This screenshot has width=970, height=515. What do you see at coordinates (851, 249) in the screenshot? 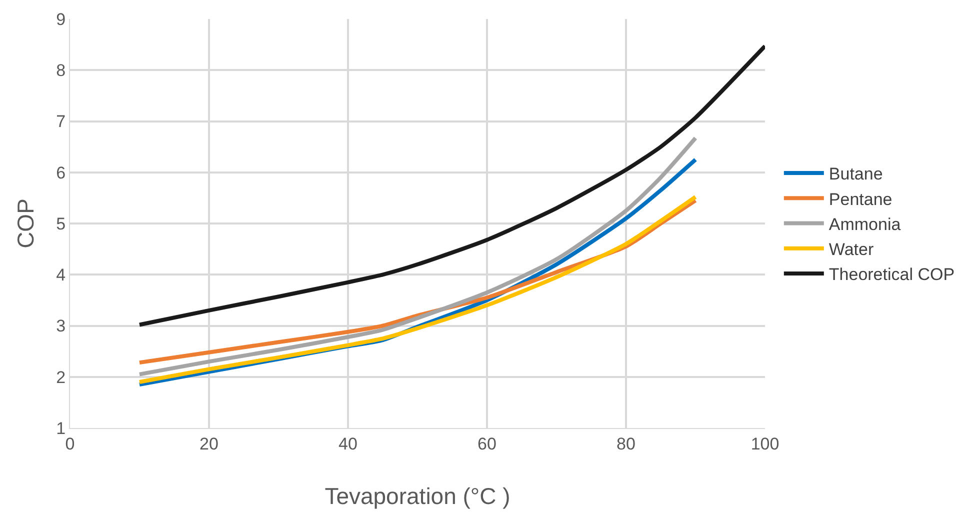
I see `legend-label: Water` at bounding box center [851, 249].